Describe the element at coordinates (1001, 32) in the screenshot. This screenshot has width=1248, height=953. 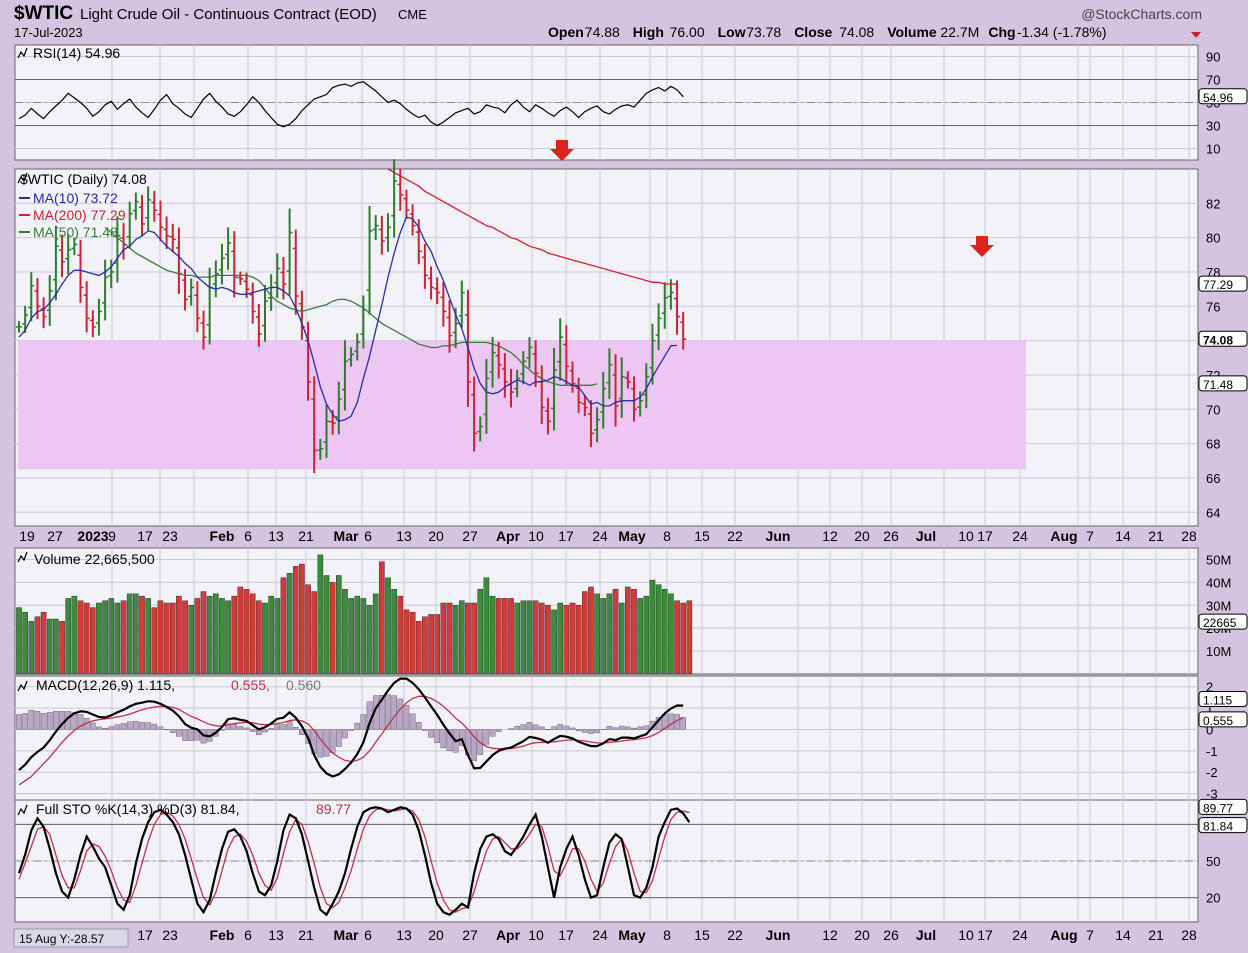
I see `ohlc-label: Chg` at that location.